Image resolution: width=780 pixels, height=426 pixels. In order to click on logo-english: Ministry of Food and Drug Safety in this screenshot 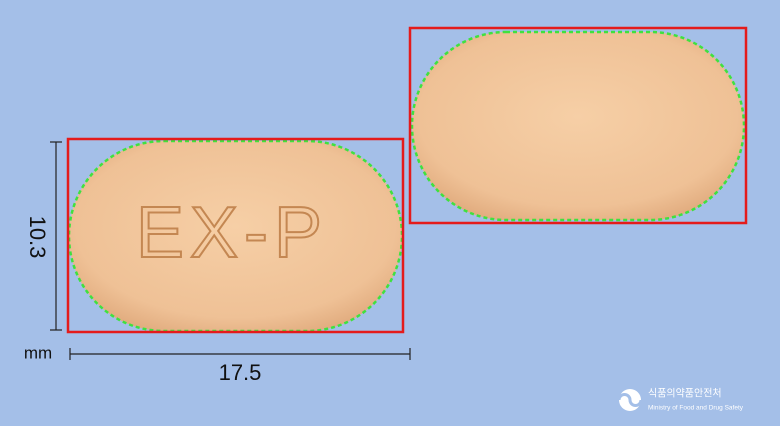, I will do `click(696, 408)`.